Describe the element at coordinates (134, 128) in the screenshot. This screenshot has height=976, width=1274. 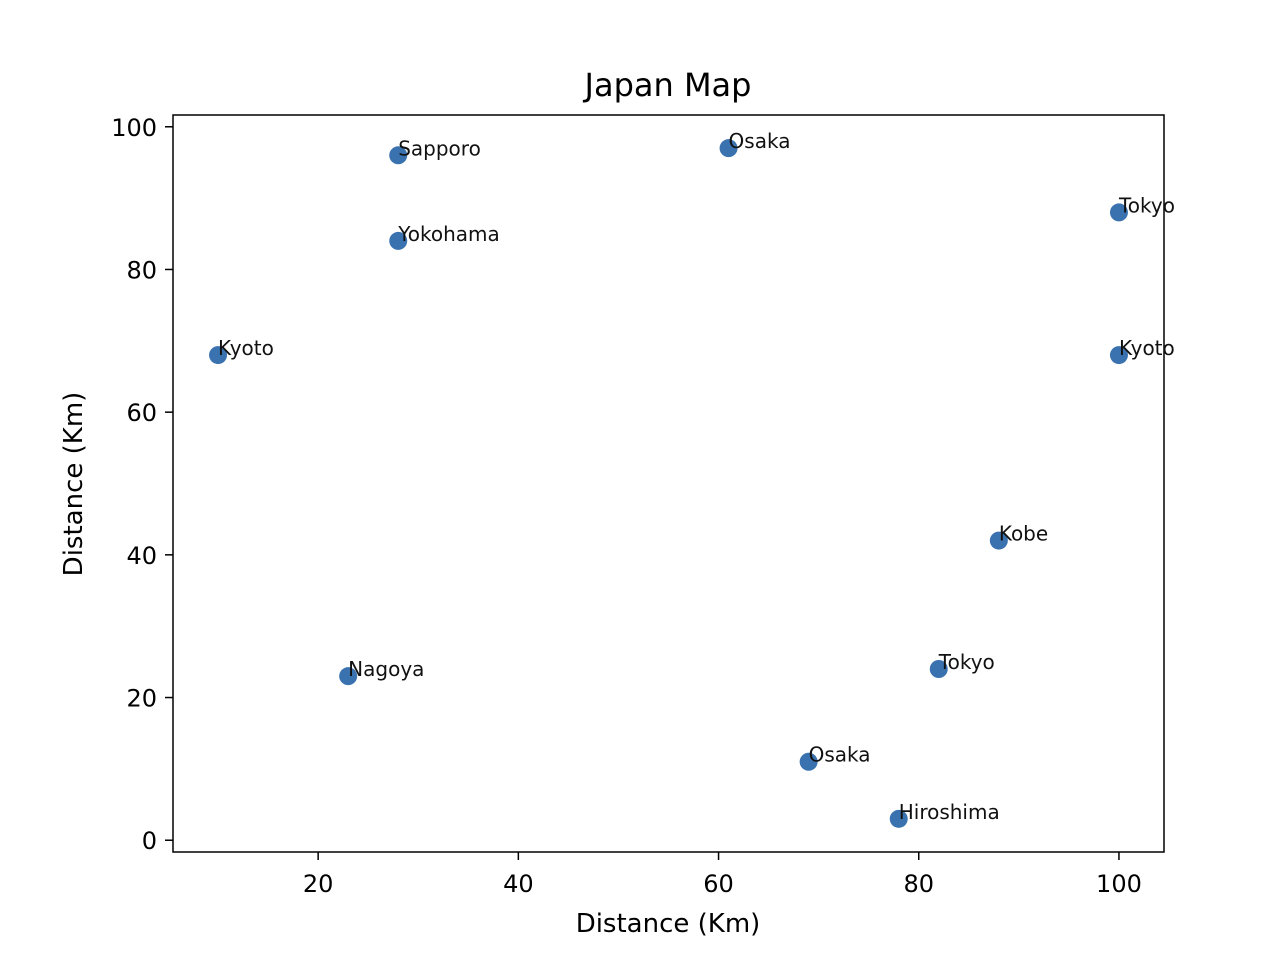
I see `y-tick-label: 100` at that location.